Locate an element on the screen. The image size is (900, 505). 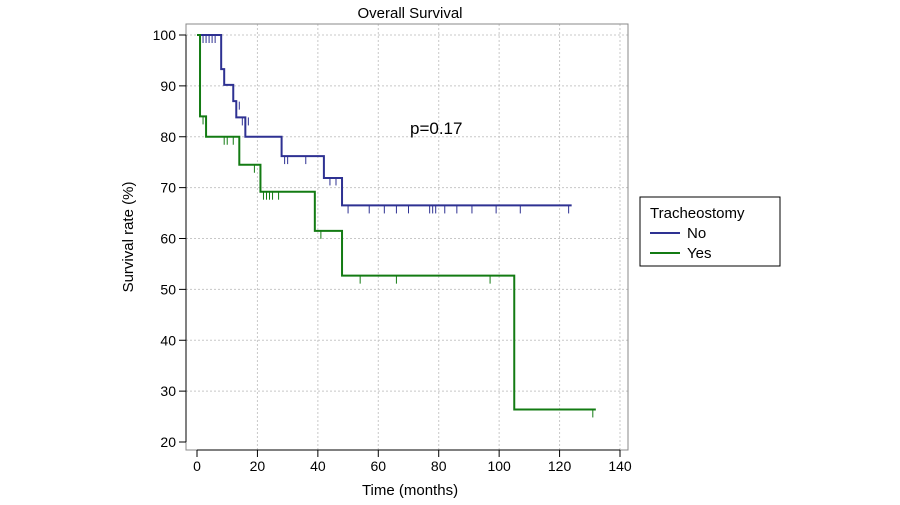
legend-label-no: No is located at coordinates (696, 233).